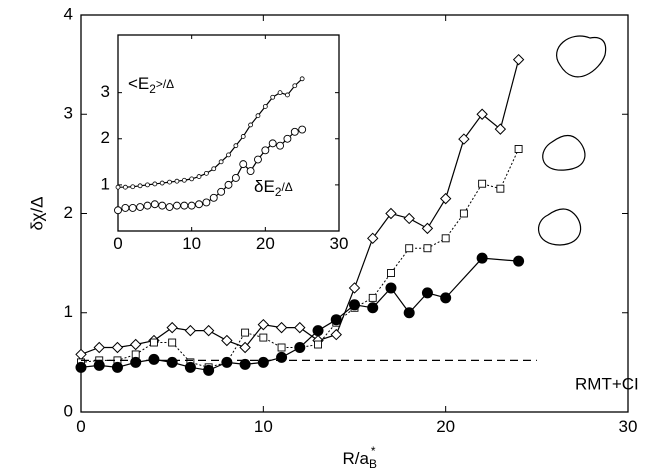 The width and height of the screenshot is (664, 471). What do you see at coordinates (607, 383) in the screenshot?
I see `series-label: RMT+CI` at bounding box center [607, 383].